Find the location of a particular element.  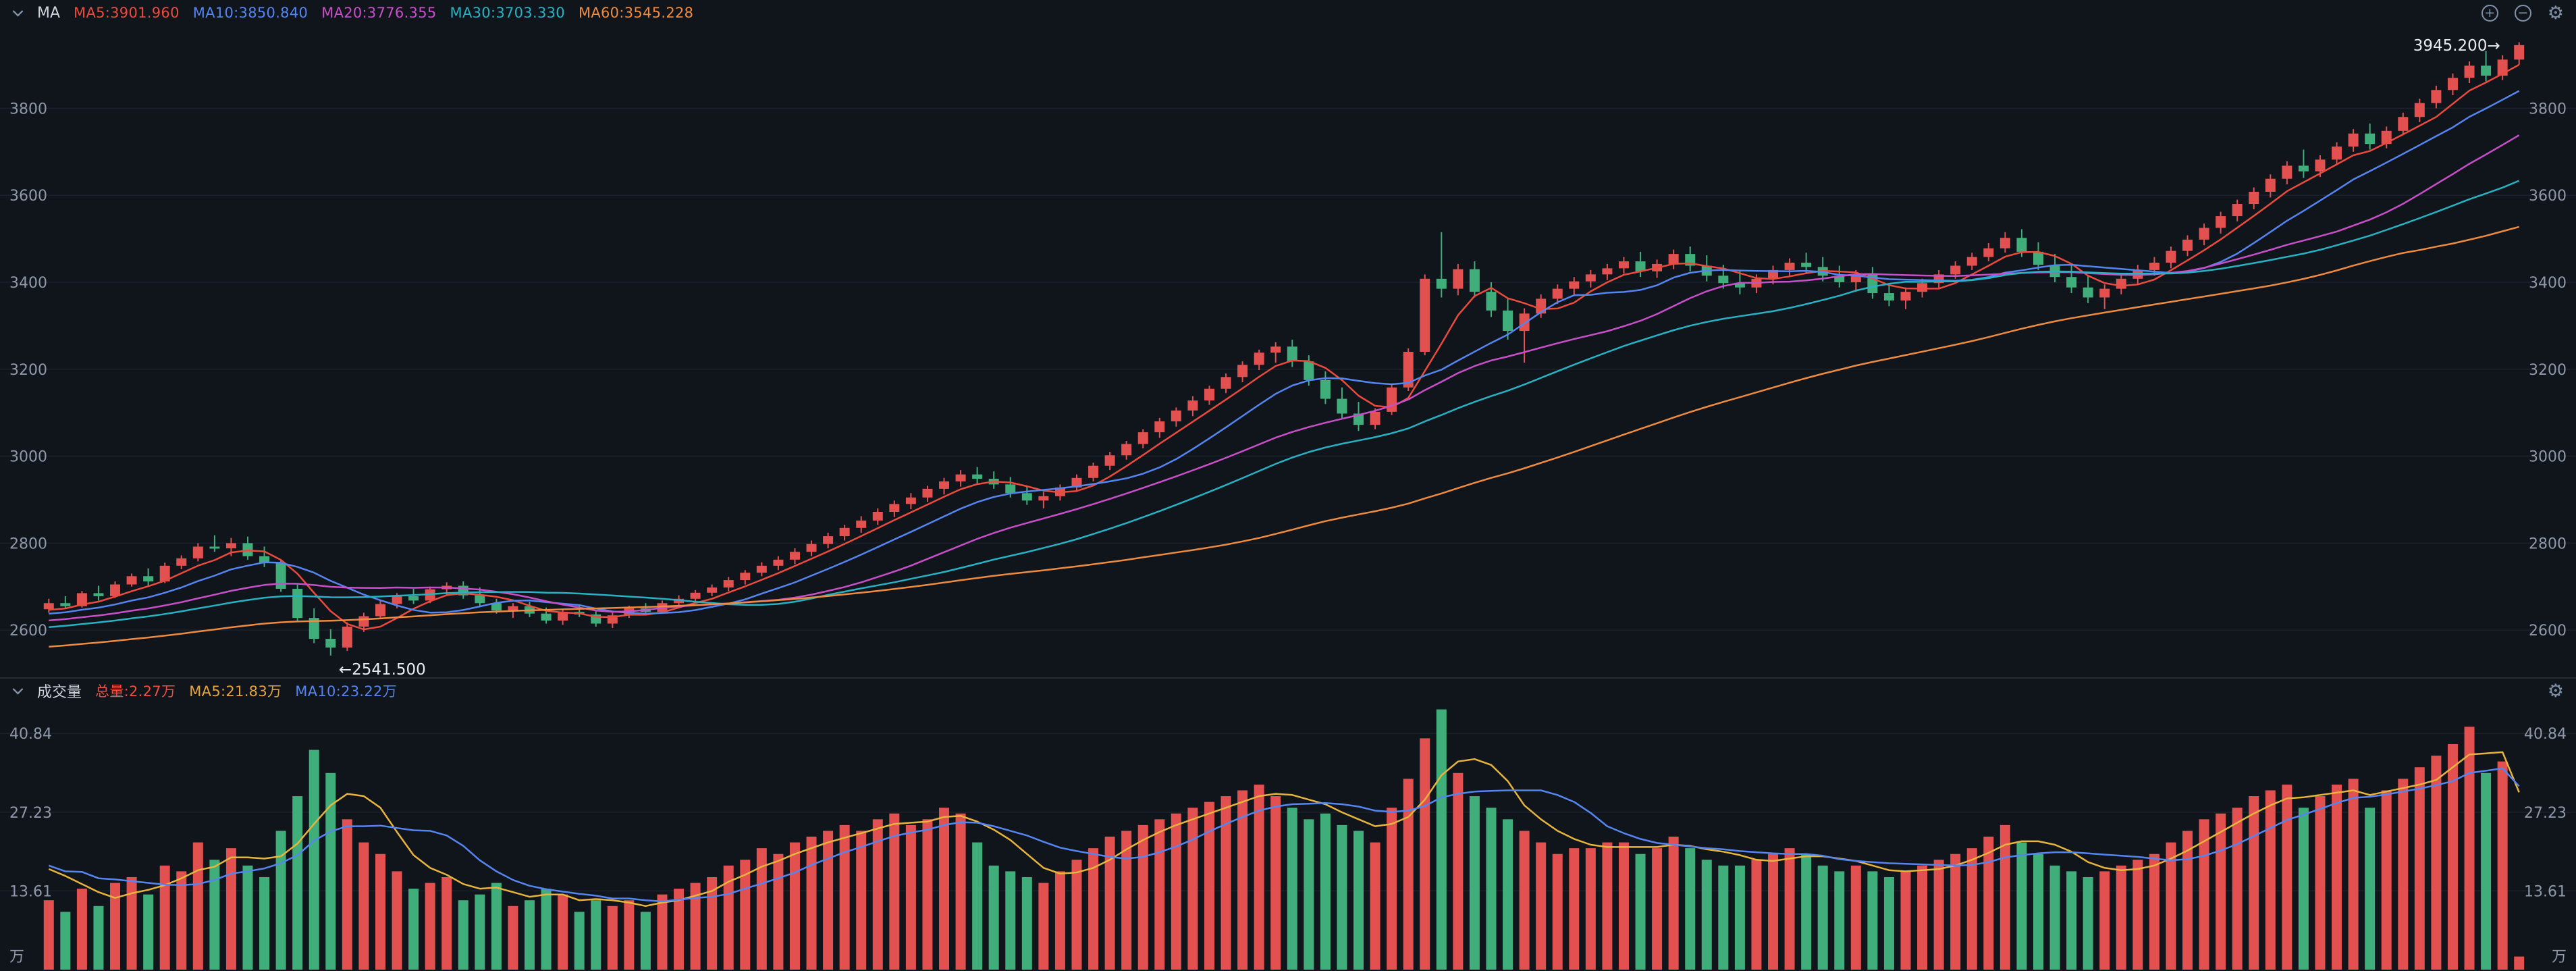

zoom-out-icon: − is located at coordinates (2523, 13).